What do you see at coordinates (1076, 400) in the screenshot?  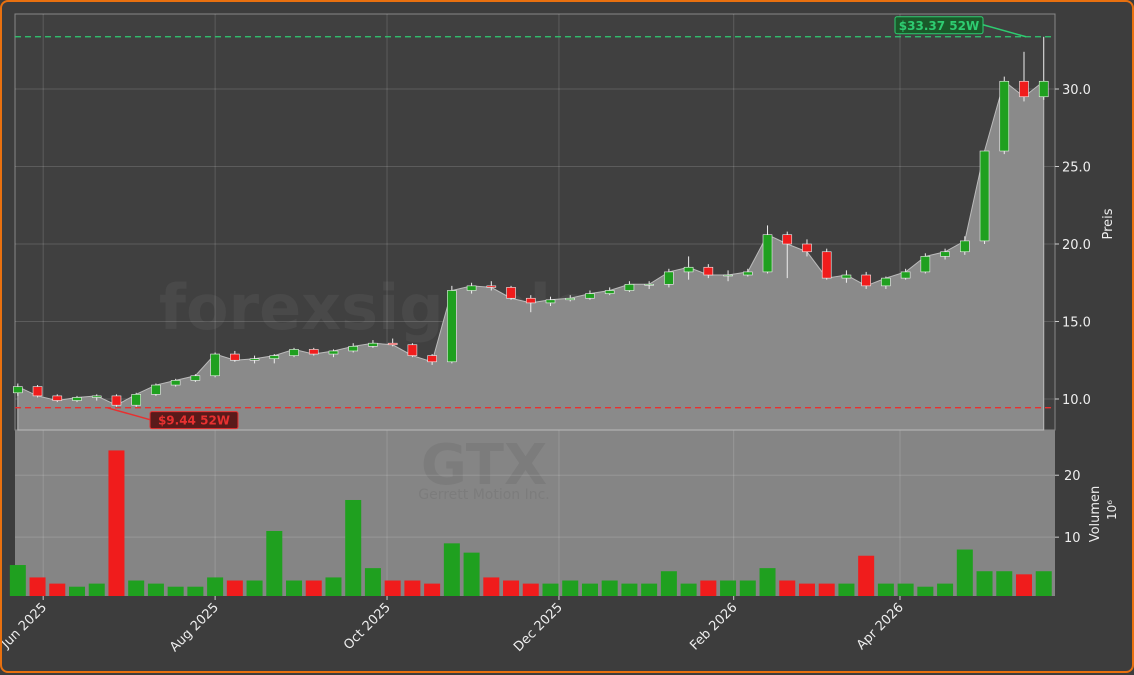 I see `y-tick-label: 10.0` at bounding box center [1076, 400].